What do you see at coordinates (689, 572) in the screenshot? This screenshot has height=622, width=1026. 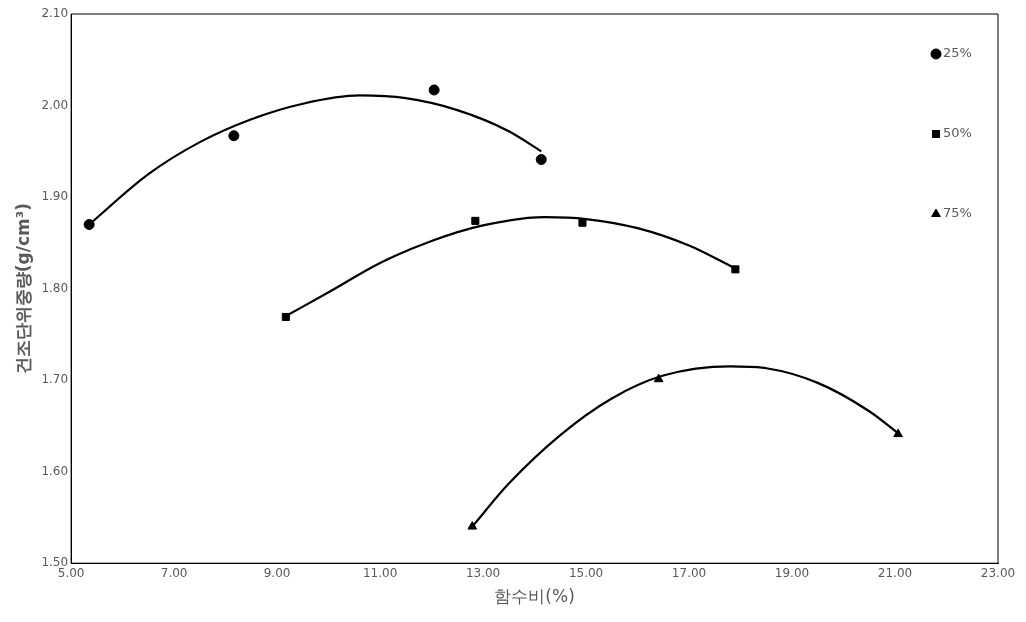 I see `x-tick-label: 17.00` at bounding box center [689, 572].